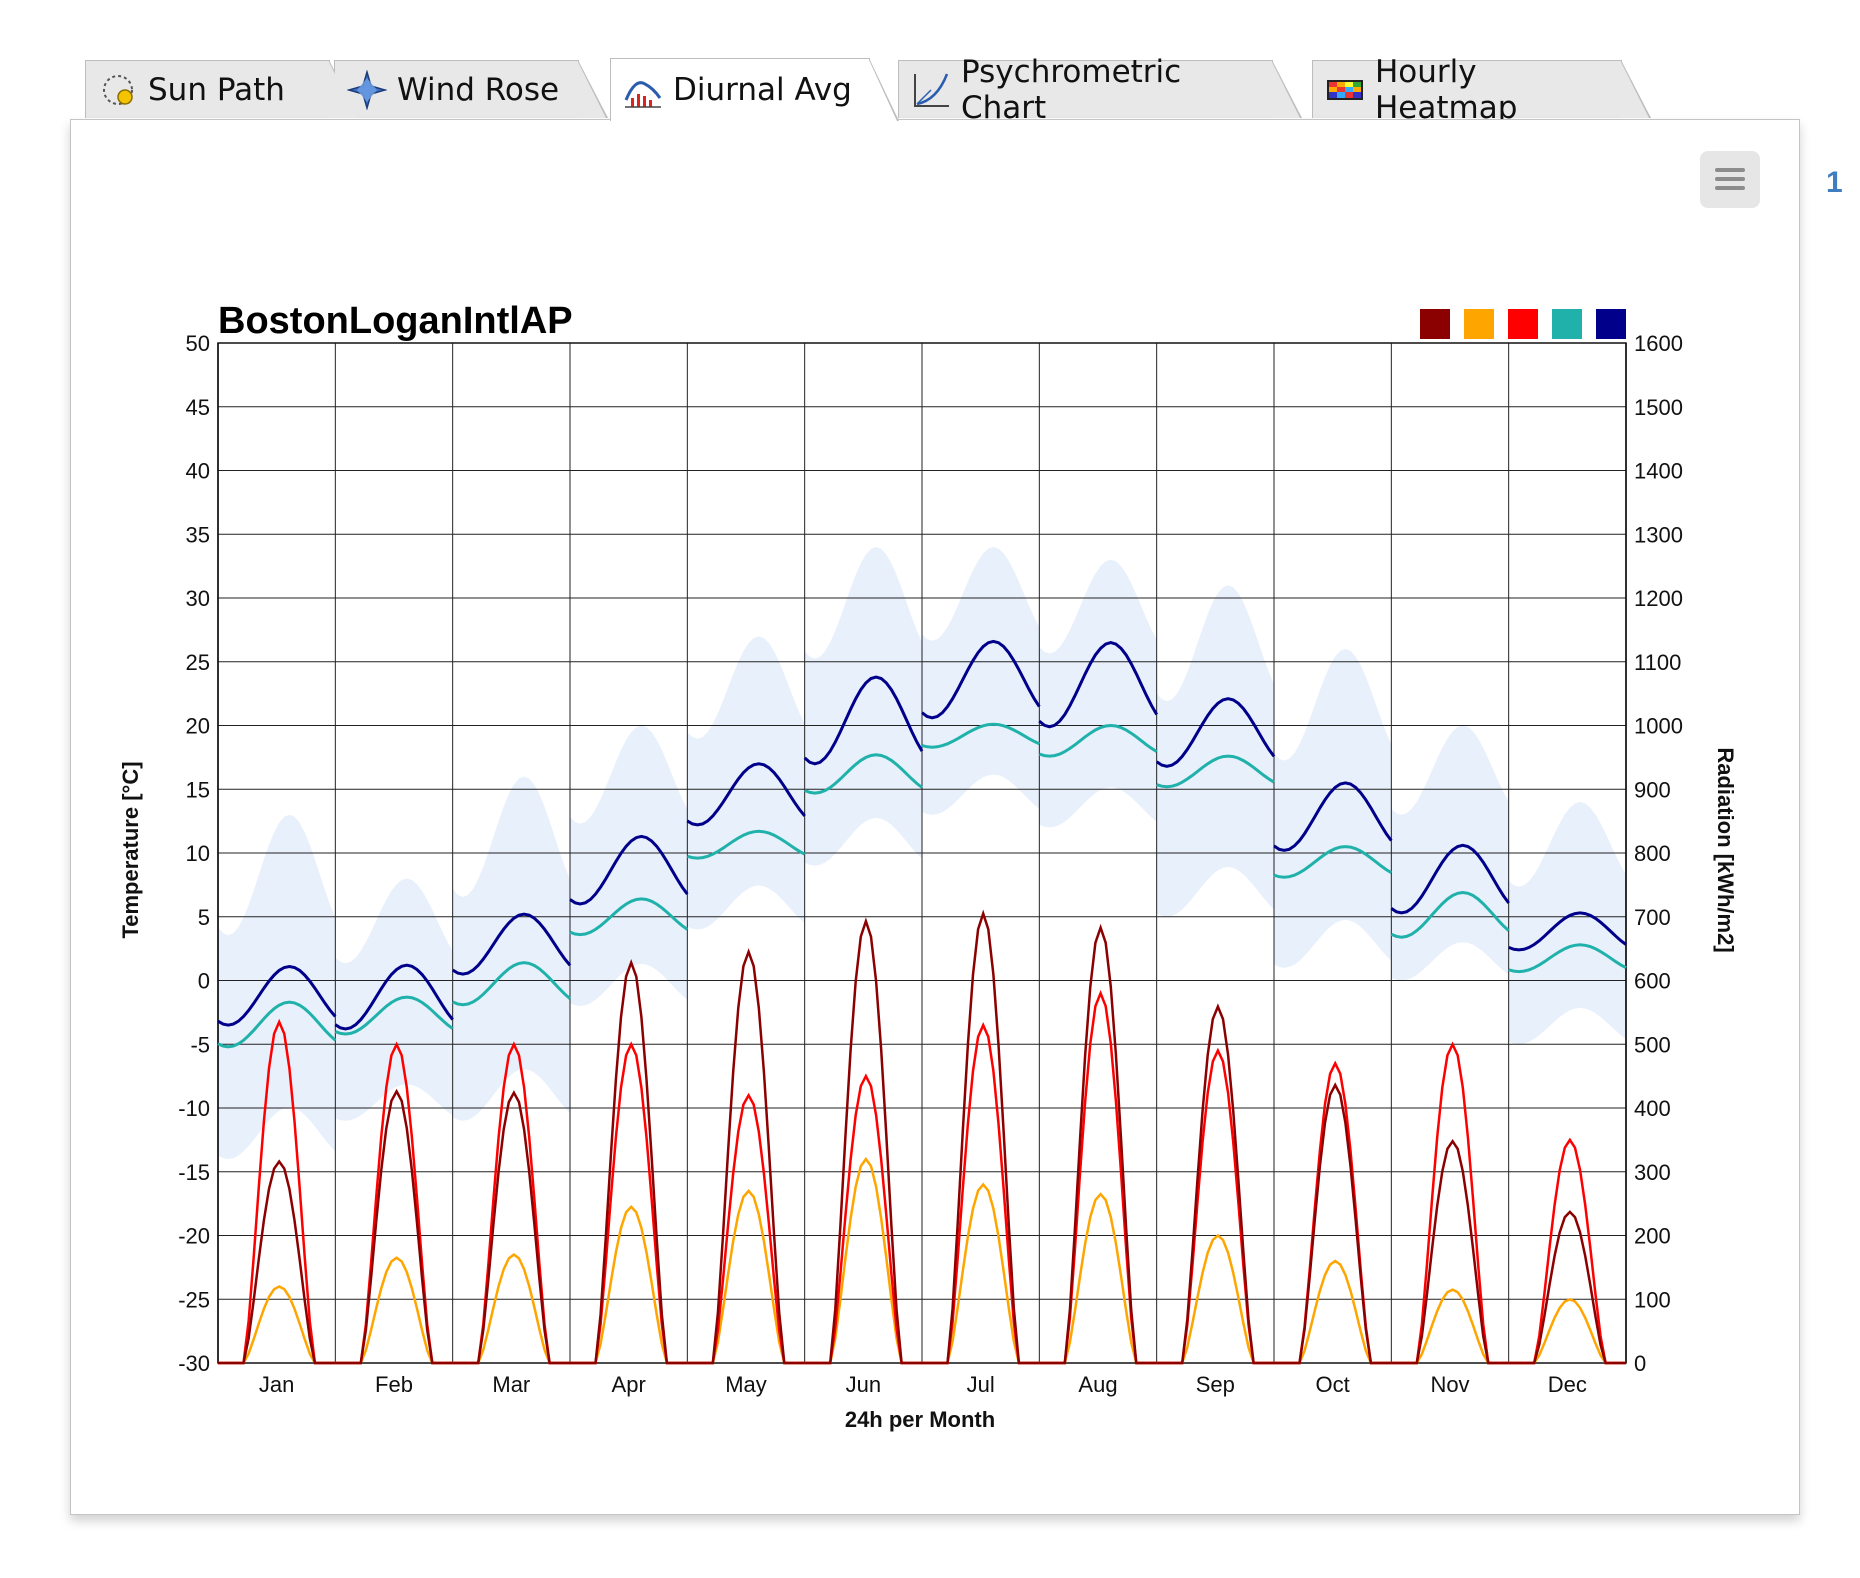 This screenshot has width=1860, height=1578. What do you see at coordinates (511, 1384) in the screenshot?
I see `x-tick-month: Mar` at bounding box center [511, 1384].